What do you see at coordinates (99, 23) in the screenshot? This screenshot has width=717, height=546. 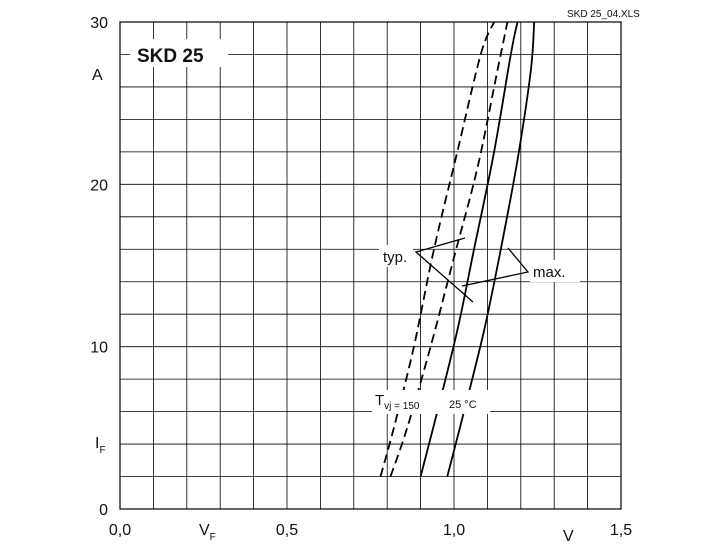 I see `y-tick-label: 30` at bounding box center [99, 23].